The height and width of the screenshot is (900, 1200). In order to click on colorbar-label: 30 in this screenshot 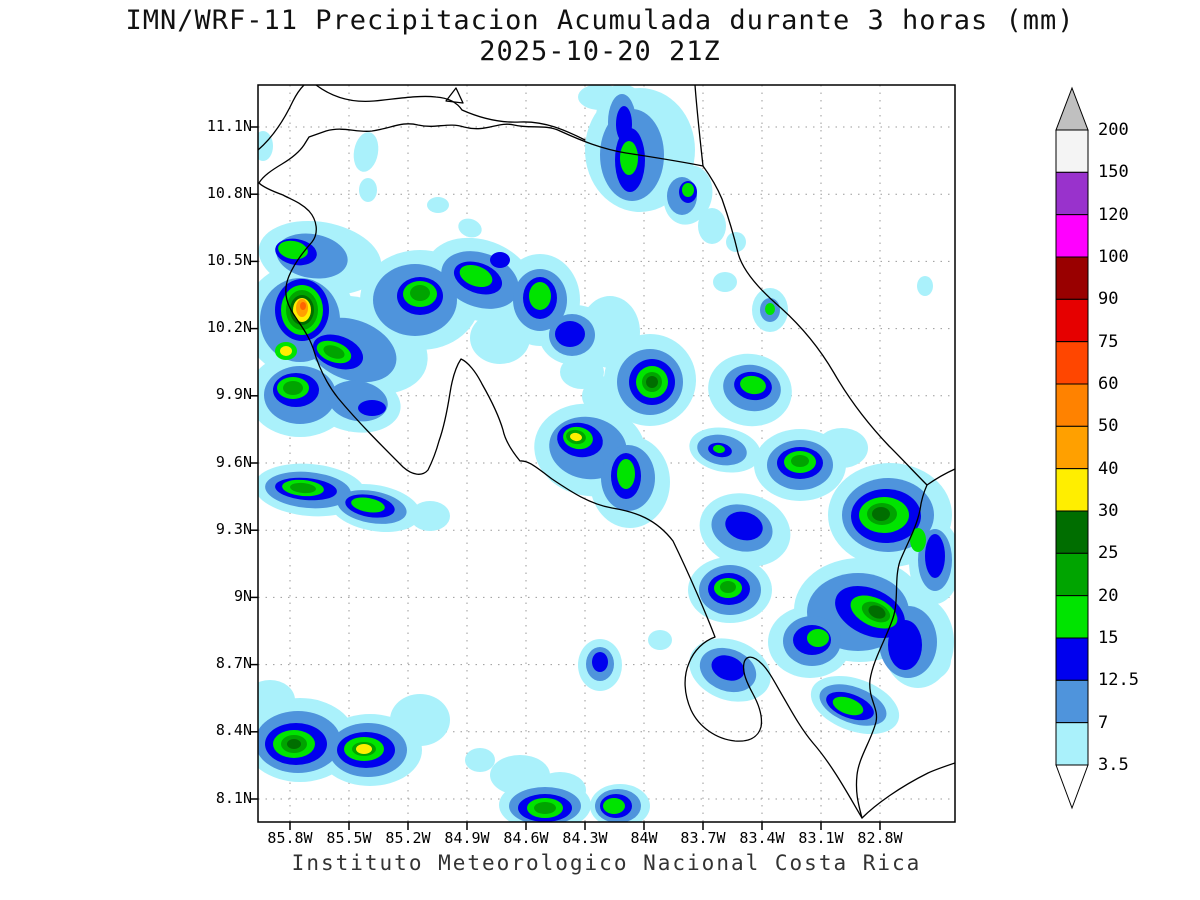, I will do `click(1108, 511)`.